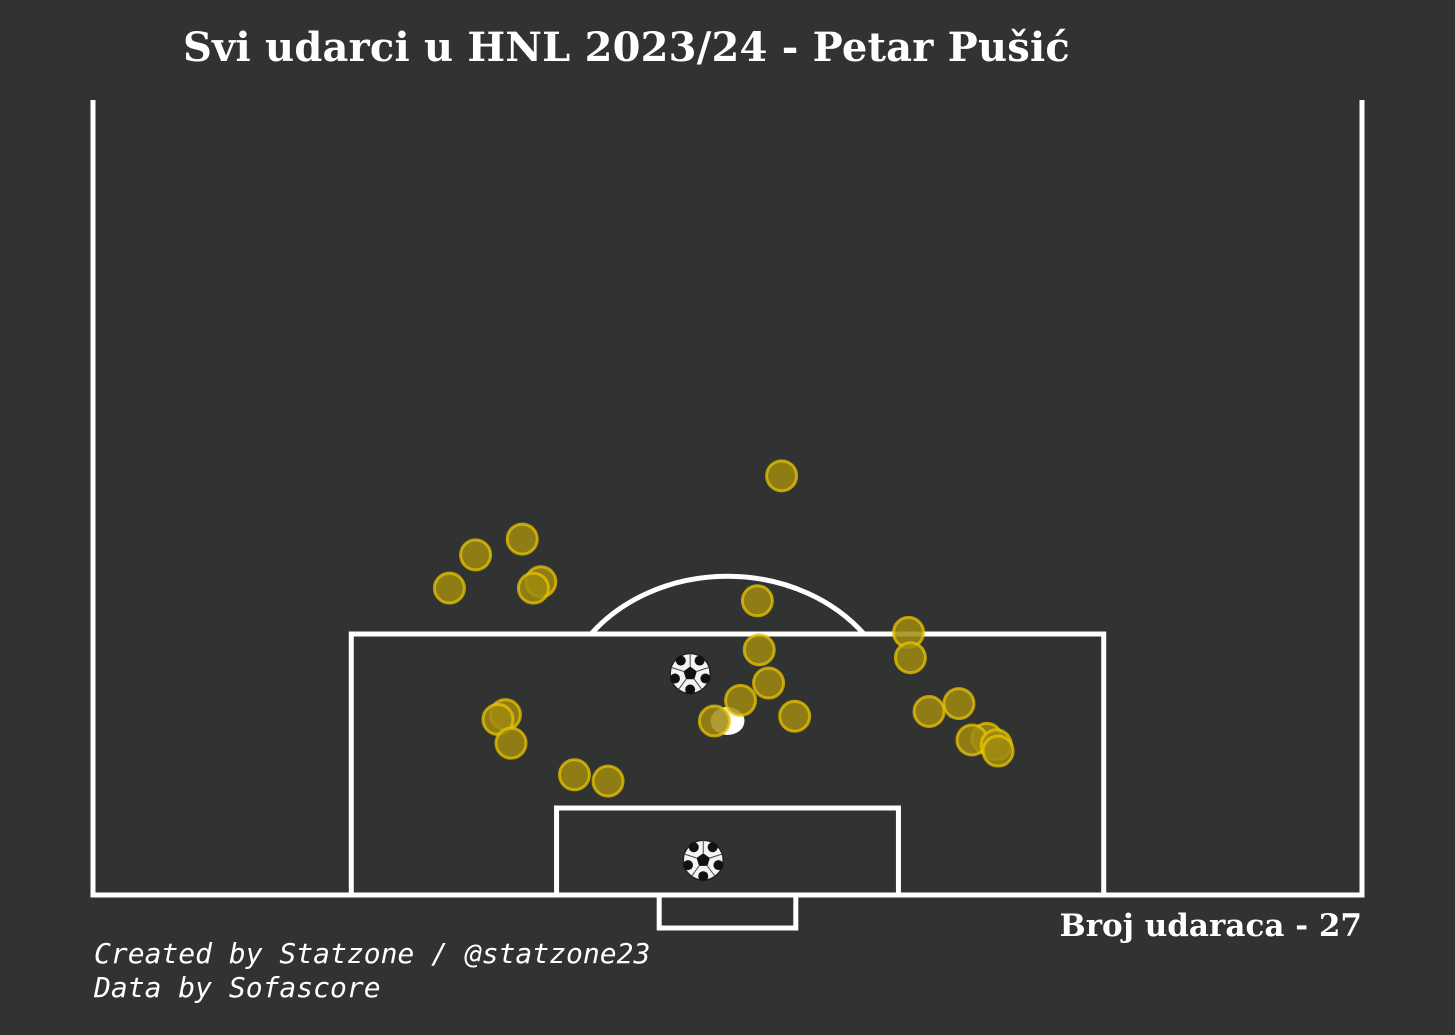 This screenshot has height=1035, width=1455. Describe the element at coordinates (372, 953) in the screenshot. I see `credit-line-created-by: Created by Statzone / @statzone23` at that location.